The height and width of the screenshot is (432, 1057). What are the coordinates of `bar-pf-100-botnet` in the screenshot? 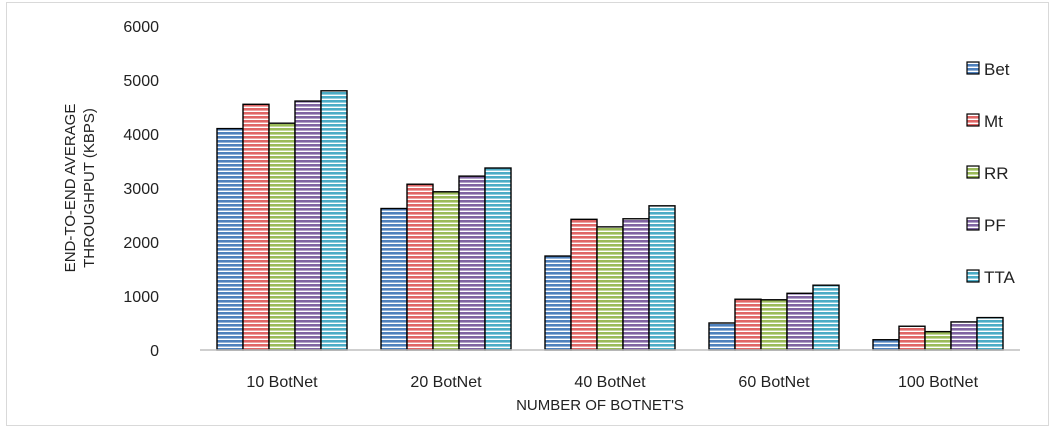 It's located at (964, 336).